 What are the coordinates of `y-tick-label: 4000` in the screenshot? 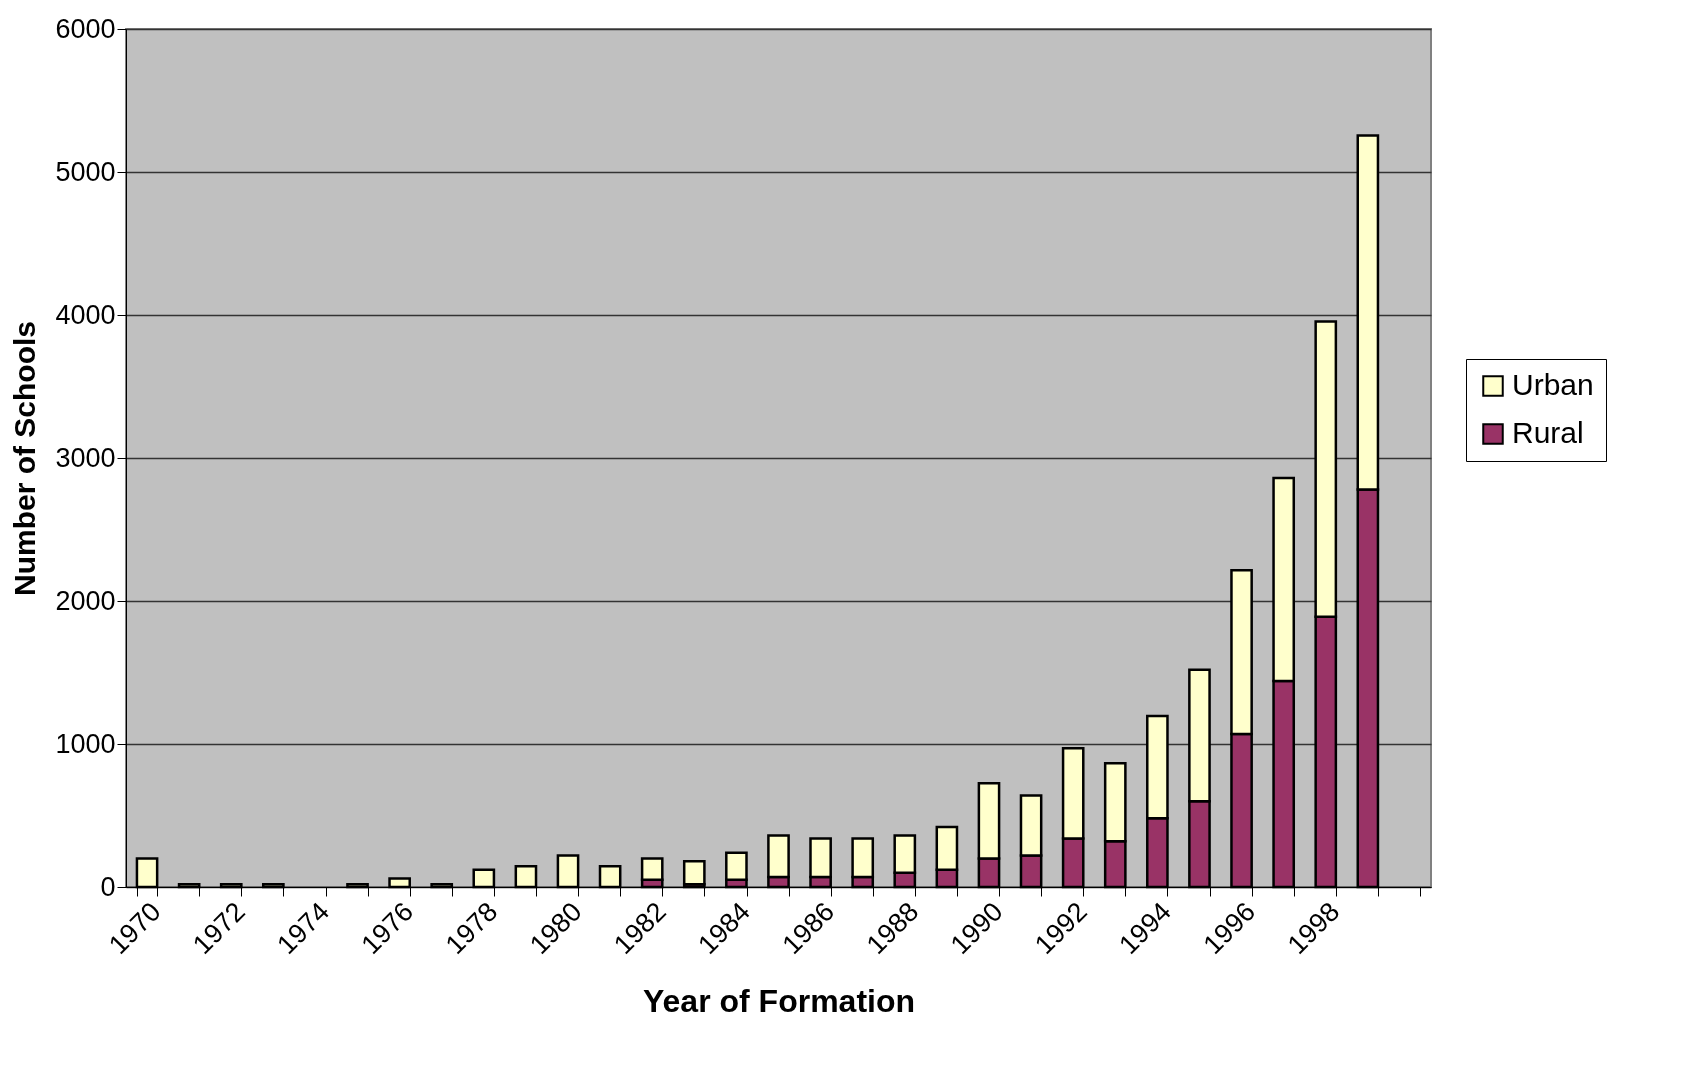 It's located at (85, 314).